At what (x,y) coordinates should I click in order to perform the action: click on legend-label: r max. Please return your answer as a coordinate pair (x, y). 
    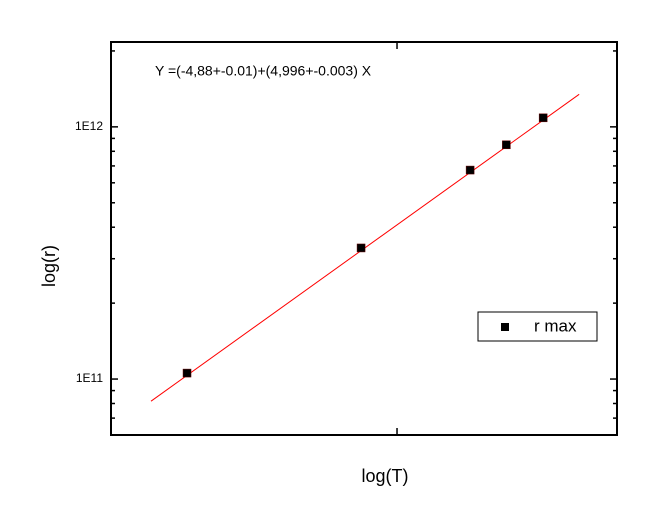
    Looking at the image, I should click on (555, 325).